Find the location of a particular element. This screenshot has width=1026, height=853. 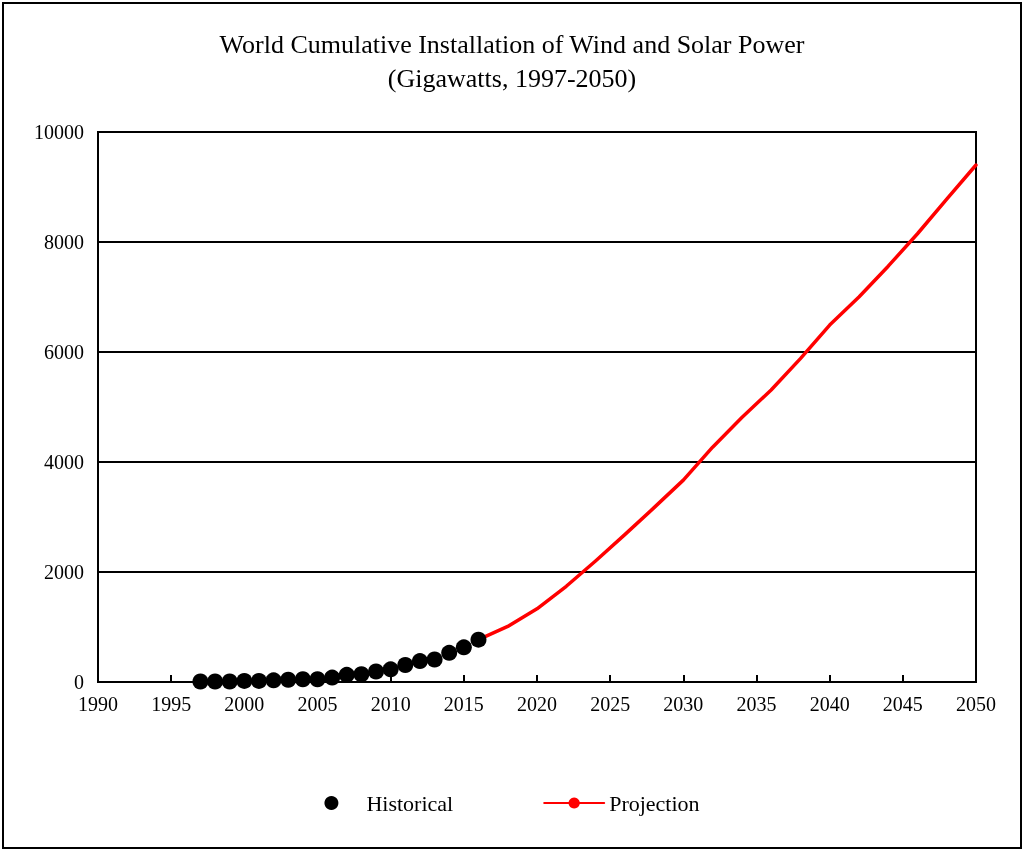

x-tick-label: 1995 is located at coordinates (171, 704).